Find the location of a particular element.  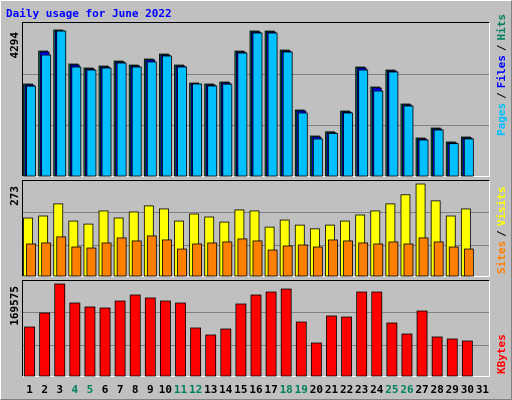

x-tick-label: 5 is located at coordinates (90, 389).